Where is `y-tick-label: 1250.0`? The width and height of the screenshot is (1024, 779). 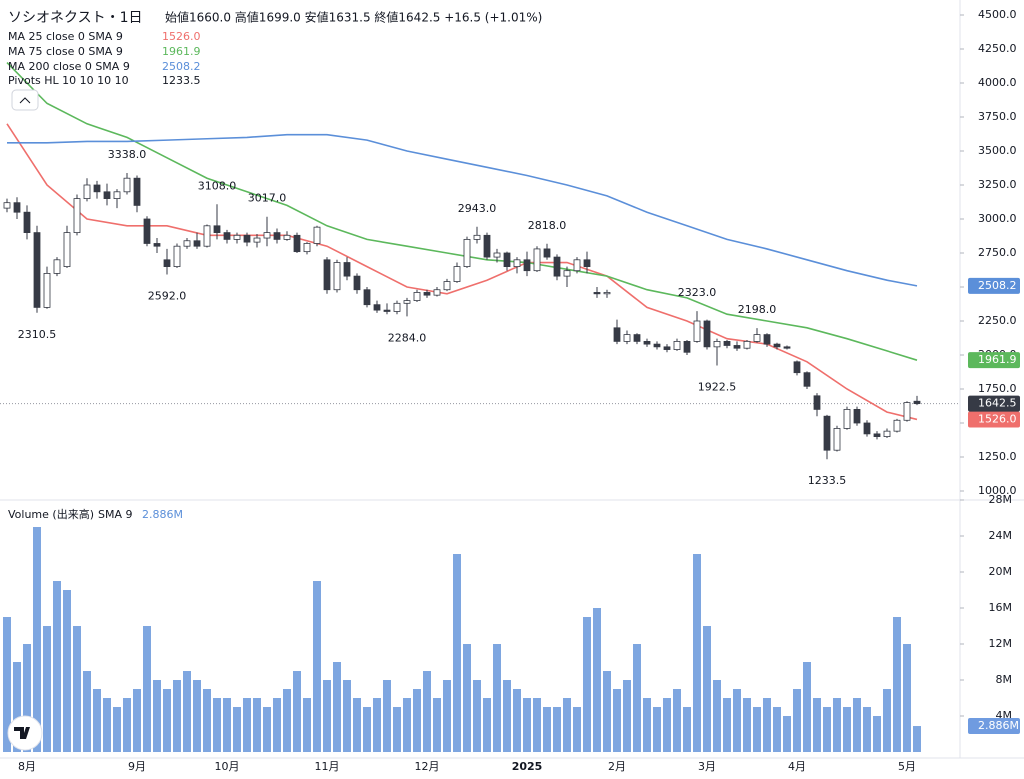 y-tick-label: 1250.0 is located at coordinates (997, 456).